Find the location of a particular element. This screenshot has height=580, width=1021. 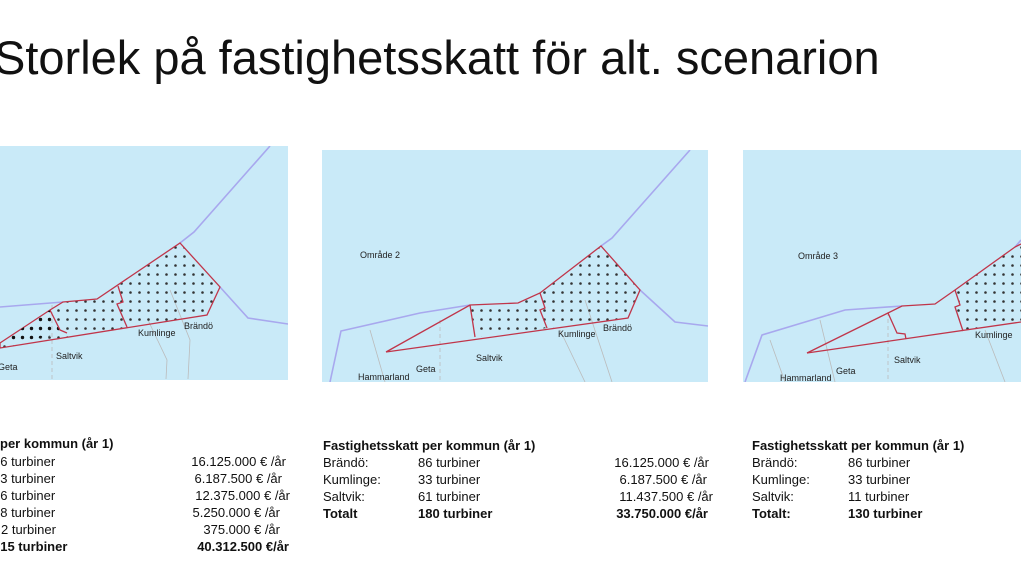

turbines: 28 turbiner is located at coordinates (28, 512).